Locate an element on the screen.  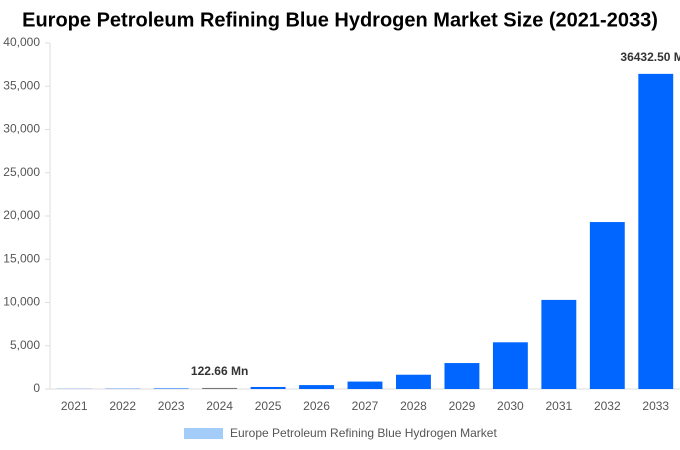
y-tick-label: 40,000 is located at coordinates (21, 42).